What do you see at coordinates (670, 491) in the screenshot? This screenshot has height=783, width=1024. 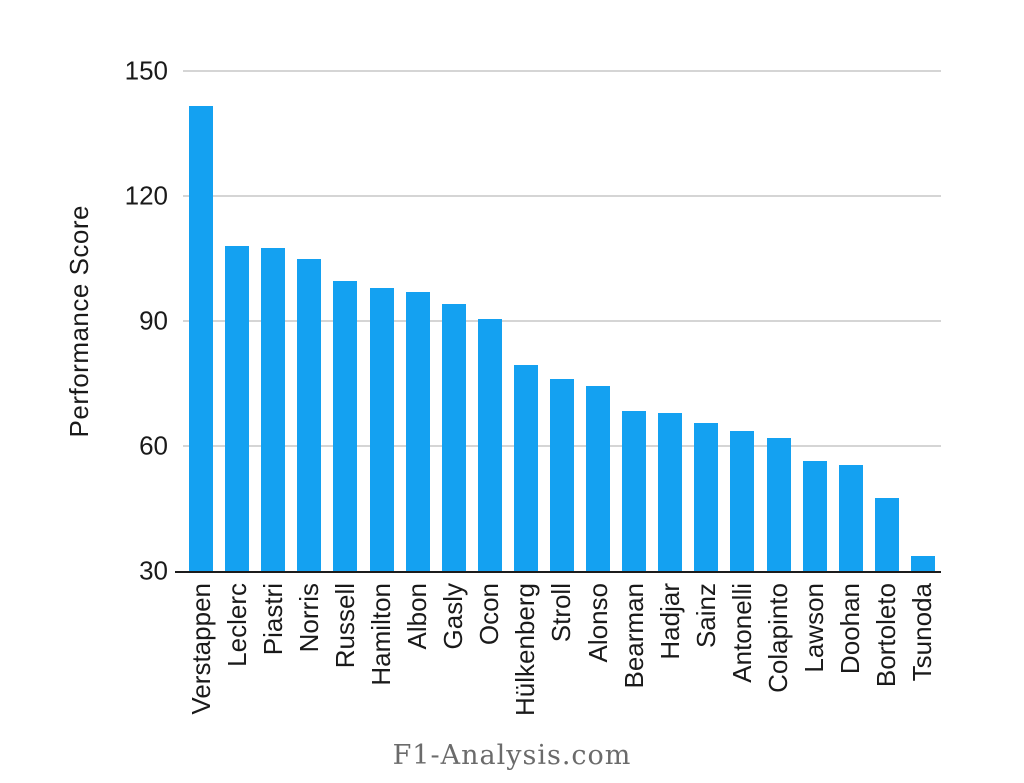 I see `bar-hadjar` at bounding box center [670, 491].